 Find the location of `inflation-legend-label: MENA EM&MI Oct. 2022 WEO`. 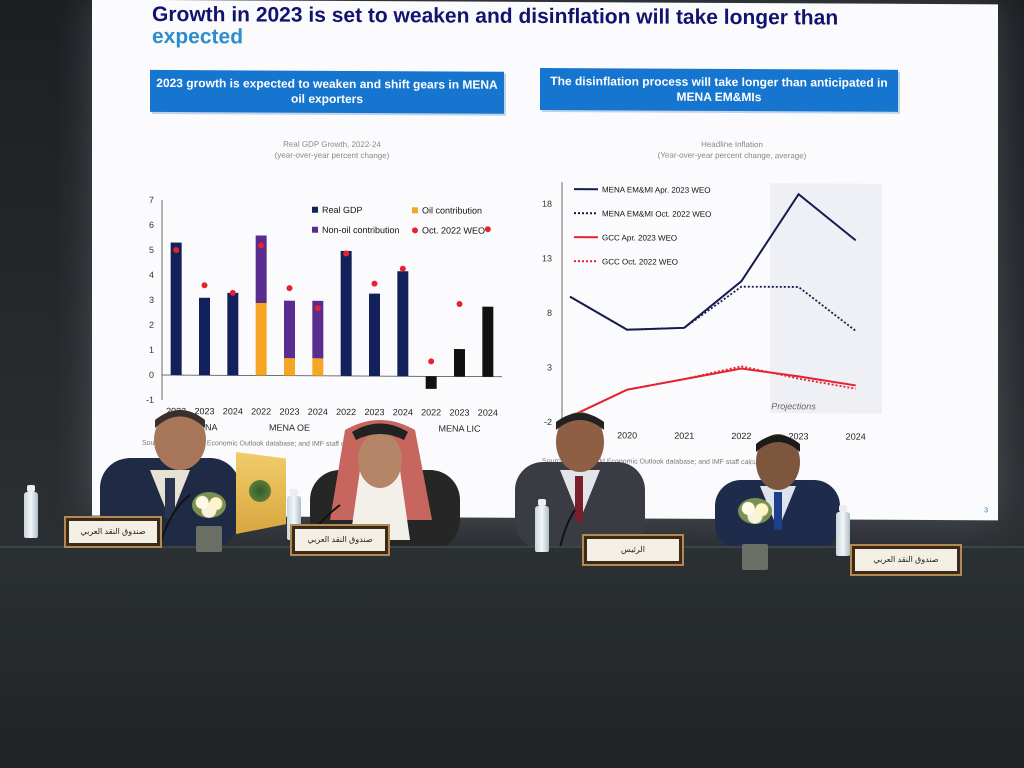

inflation-legend-label: MENA EM&MI Oct. 2022 WEO is located at coordinates (656, 214).